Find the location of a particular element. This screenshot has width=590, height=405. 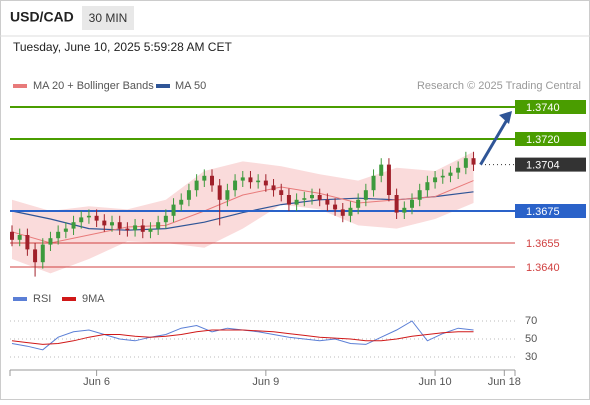

rsi-tick-label: 50 is located at coordinates (531, 339).